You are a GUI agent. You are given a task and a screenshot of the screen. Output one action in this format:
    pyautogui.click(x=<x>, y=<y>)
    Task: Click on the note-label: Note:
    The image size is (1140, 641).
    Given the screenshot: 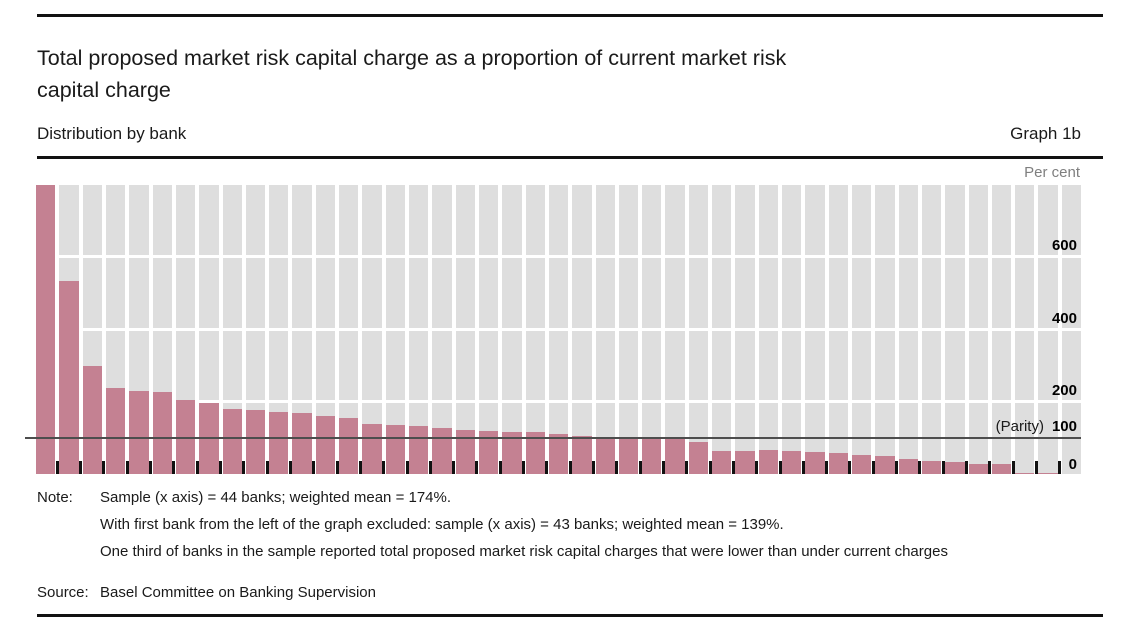 What is the action you would take?
    pyautogui.click(x=55, y=497)
    